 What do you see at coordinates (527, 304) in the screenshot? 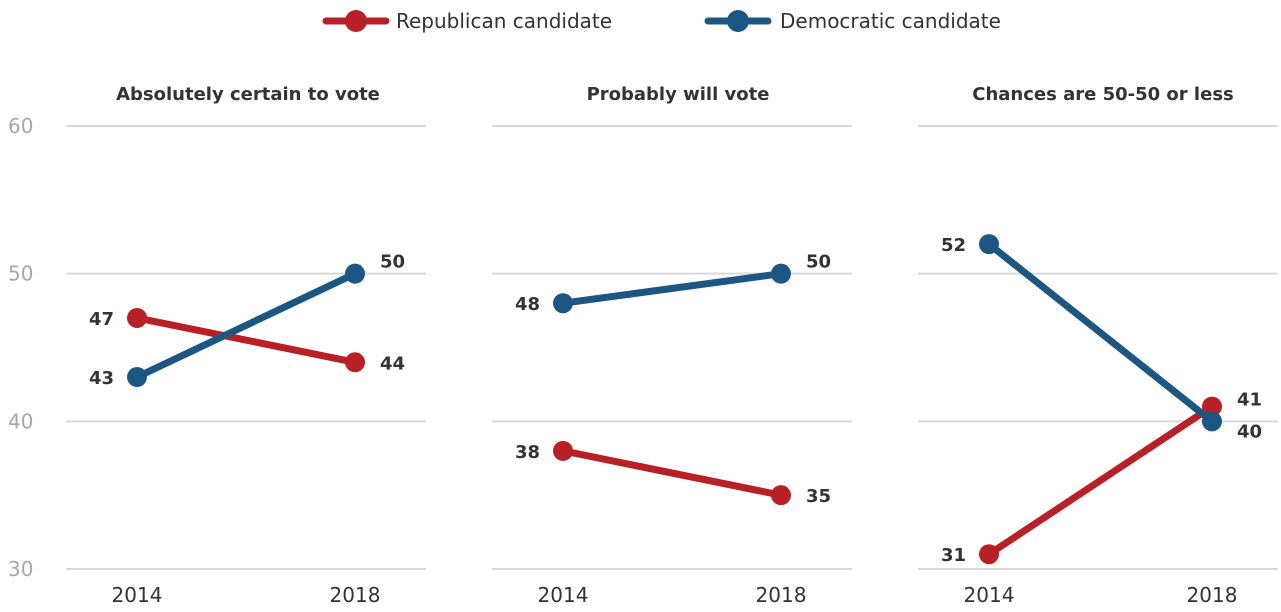
I see `data-label: 48` at bounding box center [527, 304].